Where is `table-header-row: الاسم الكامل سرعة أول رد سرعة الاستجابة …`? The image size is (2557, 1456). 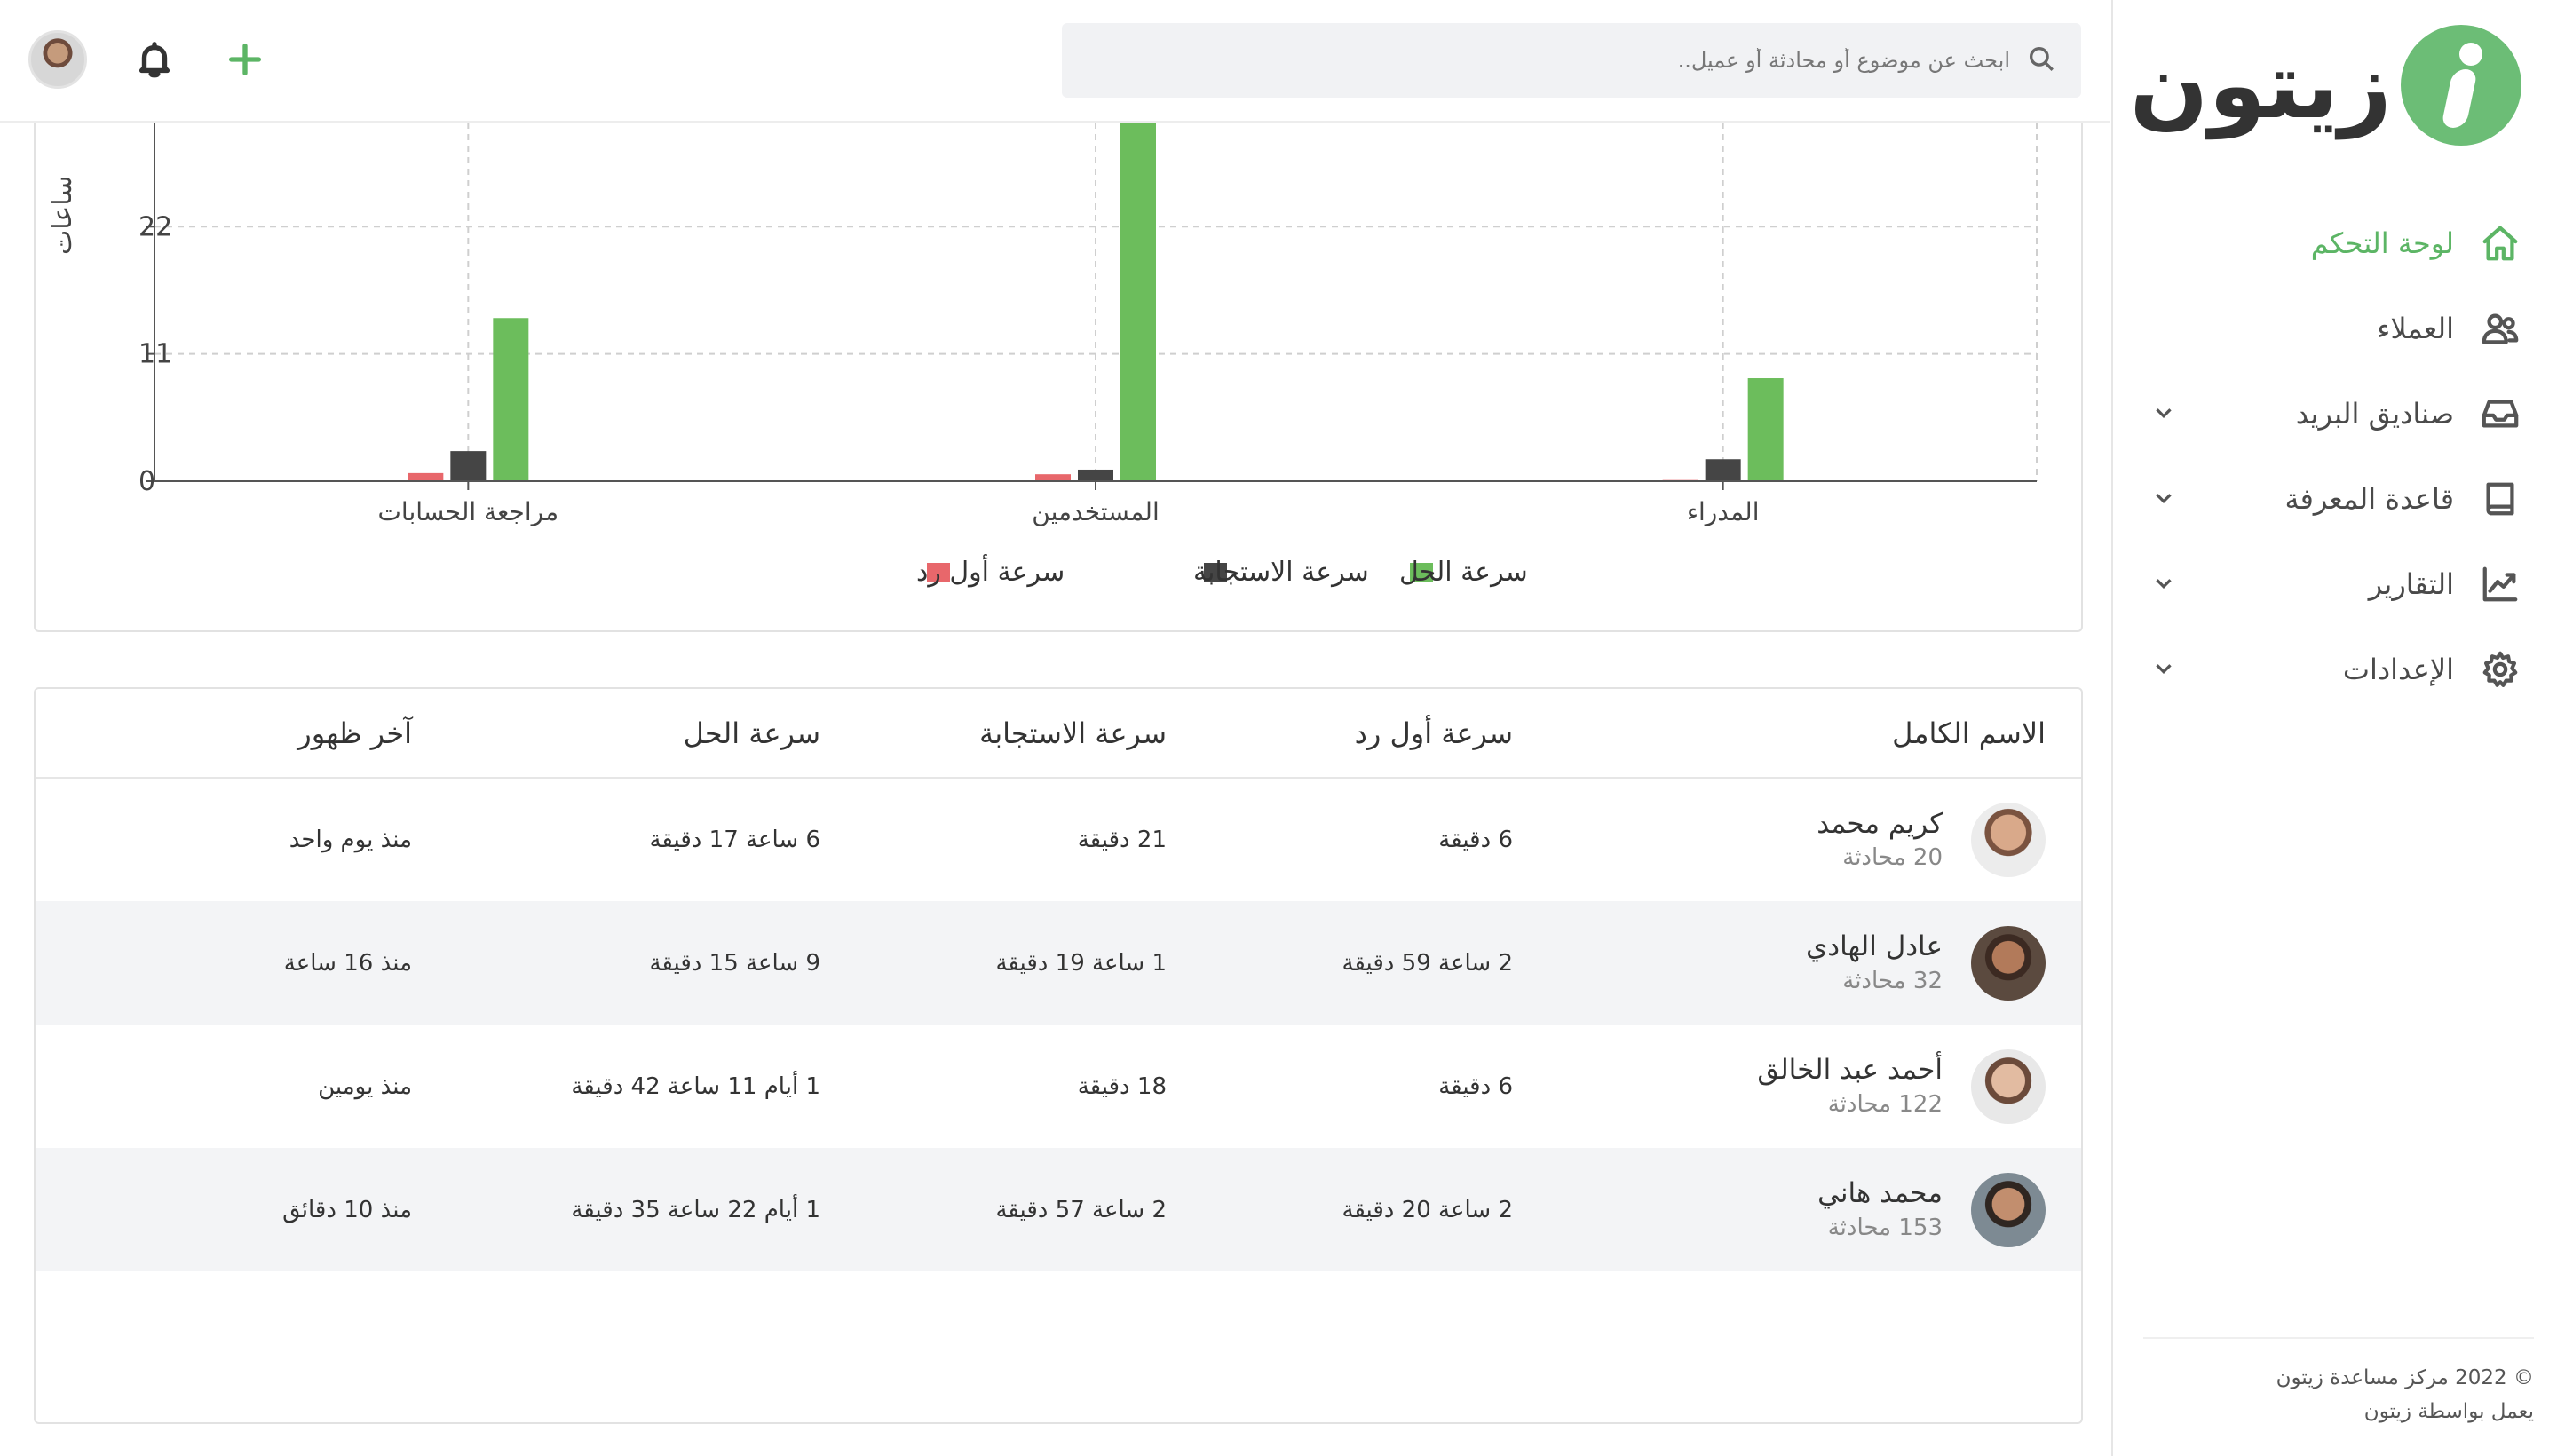
table-header-row: الاسم الكامل سرعة أول رد سرعة الاستجابة … is located at coordinates (1058, 733).